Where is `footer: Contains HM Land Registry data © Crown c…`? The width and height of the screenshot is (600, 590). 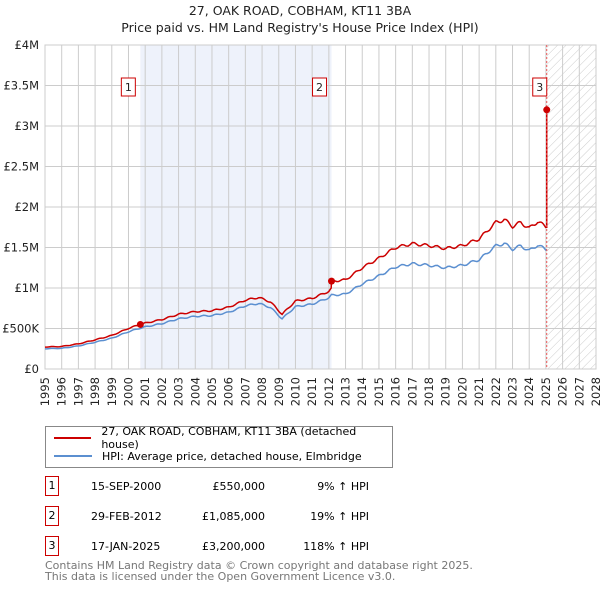 footer: Contains HM Land Registry data © Crown c… is located at coordinates (259, 571).